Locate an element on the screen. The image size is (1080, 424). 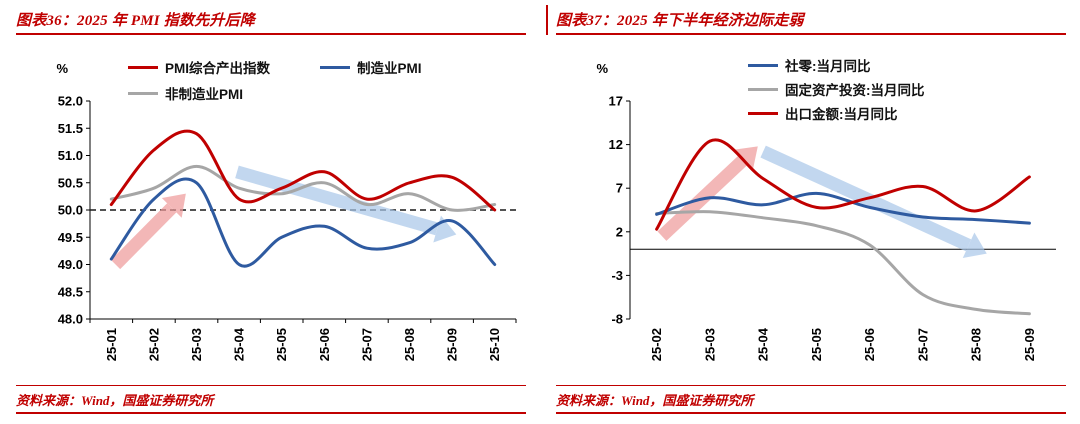
svg-text: 51.5 is located at coordinates (70, 128).